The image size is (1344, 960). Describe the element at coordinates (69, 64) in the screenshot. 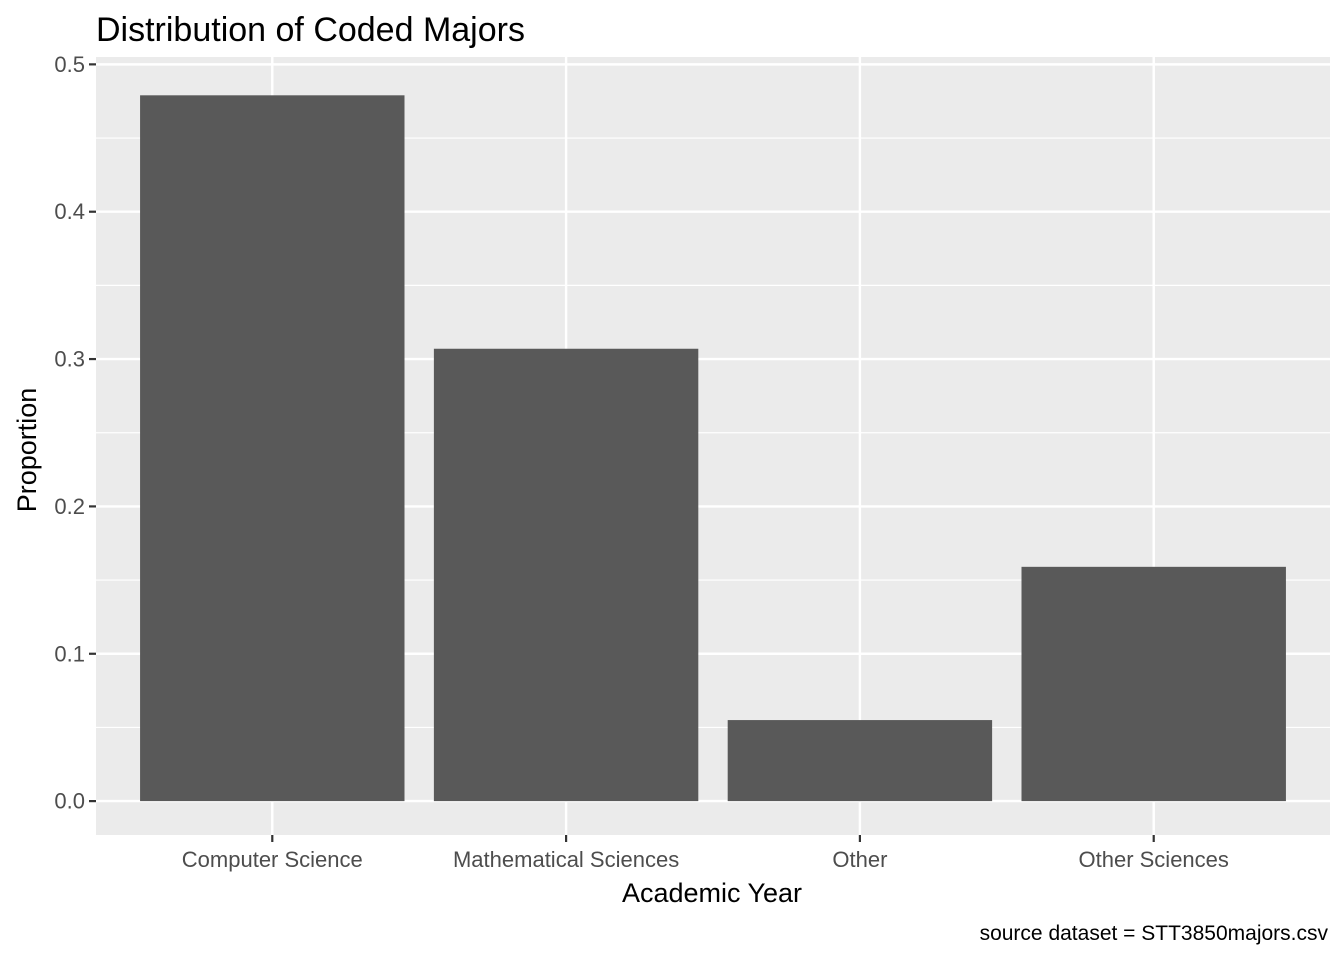

I see `y-tick-label: 0.5` at that location.